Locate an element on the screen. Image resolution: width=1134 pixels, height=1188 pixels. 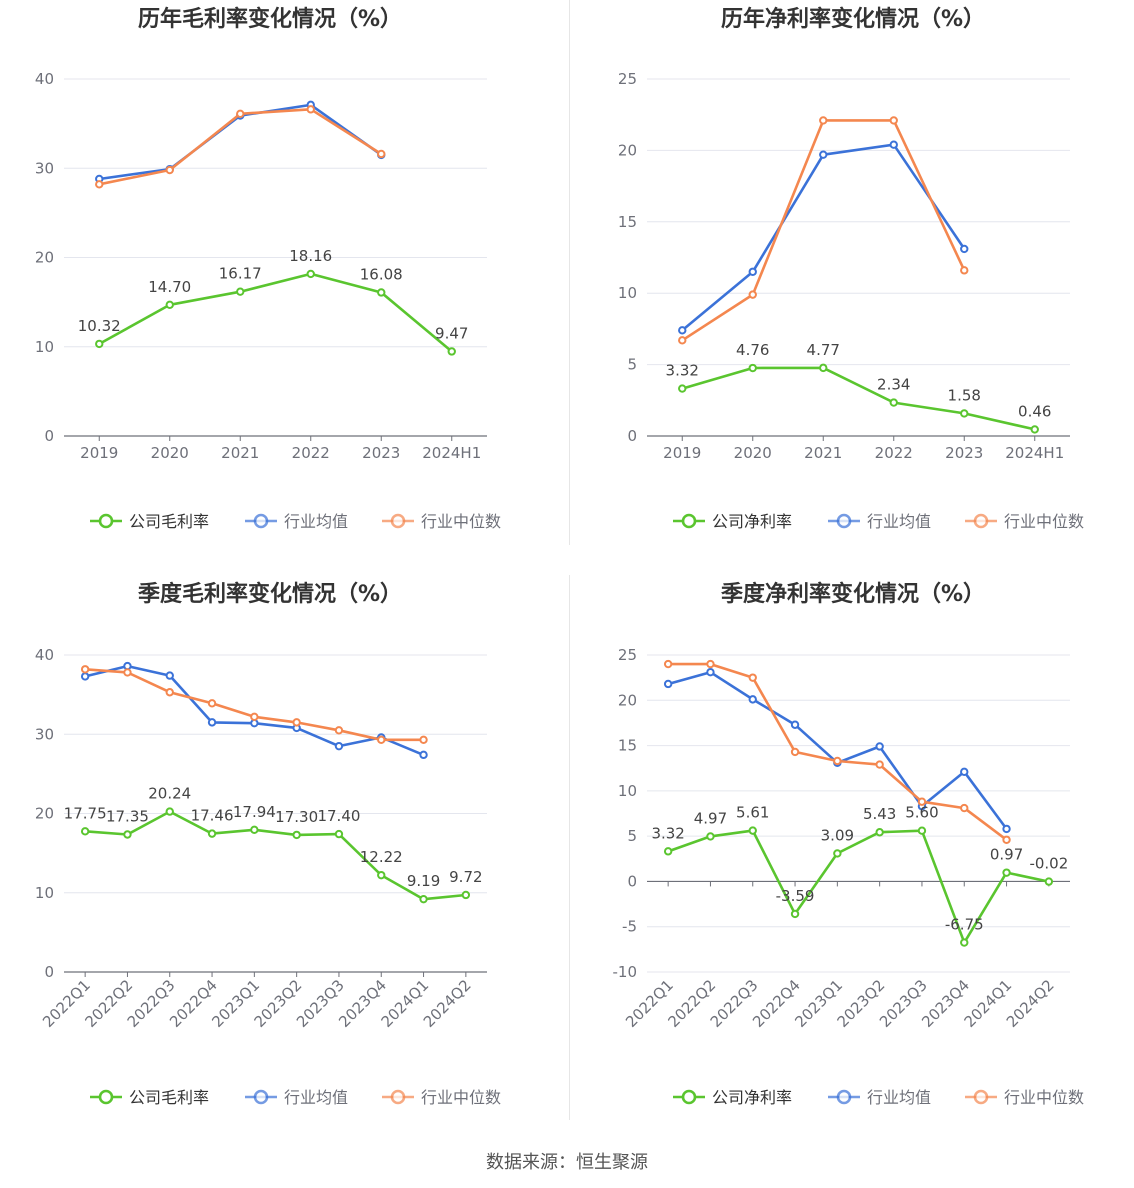
data-label: -0.02 is located at coordinates (1048, 864).